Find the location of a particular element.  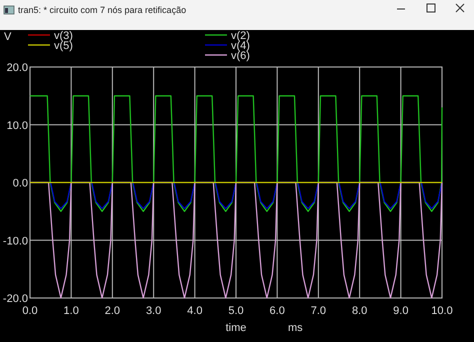

x-tick-label: 3.0 is located at coordinates (154, 311).